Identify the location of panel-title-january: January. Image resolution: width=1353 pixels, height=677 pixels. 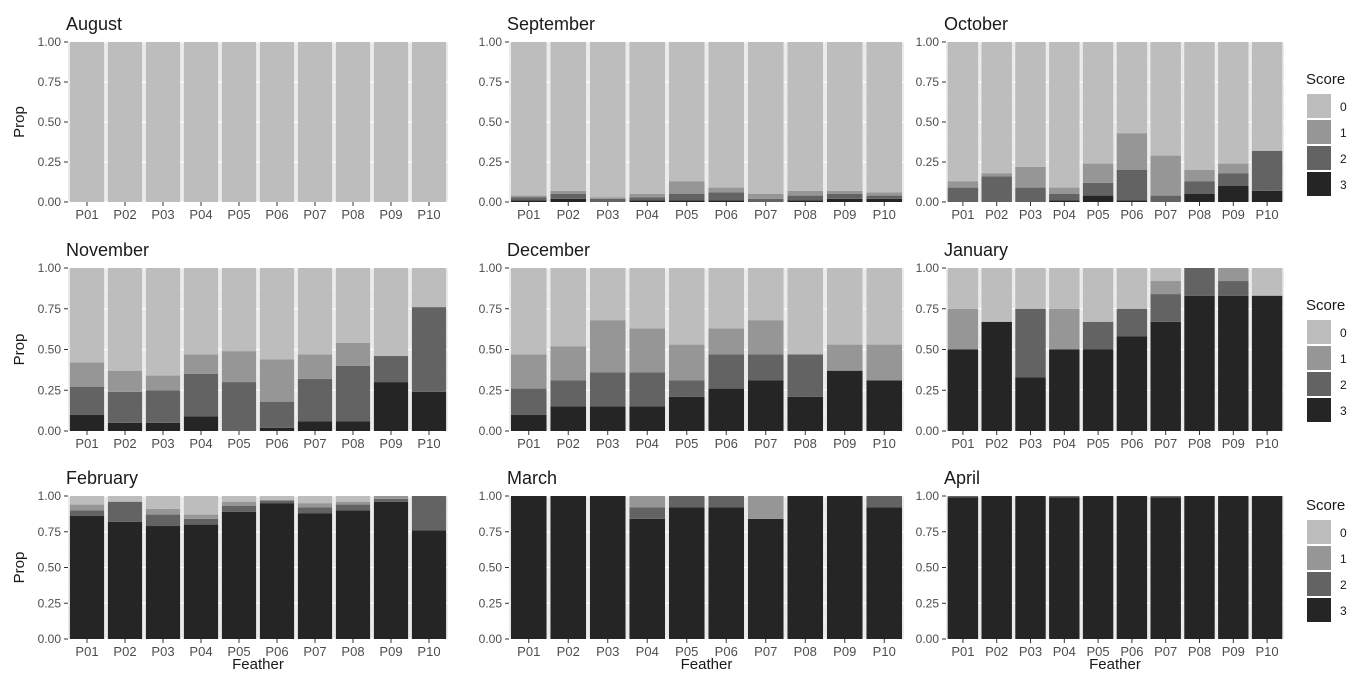
(976, 250).